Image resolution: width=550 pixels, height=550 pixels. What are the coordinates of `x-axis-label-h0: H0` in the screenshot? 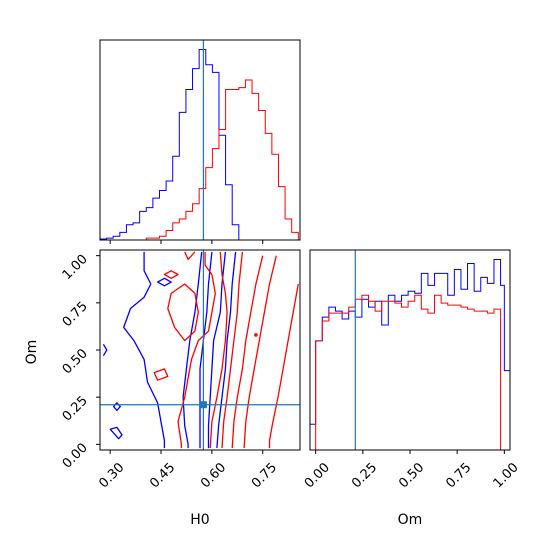 It's located at (199, 520).